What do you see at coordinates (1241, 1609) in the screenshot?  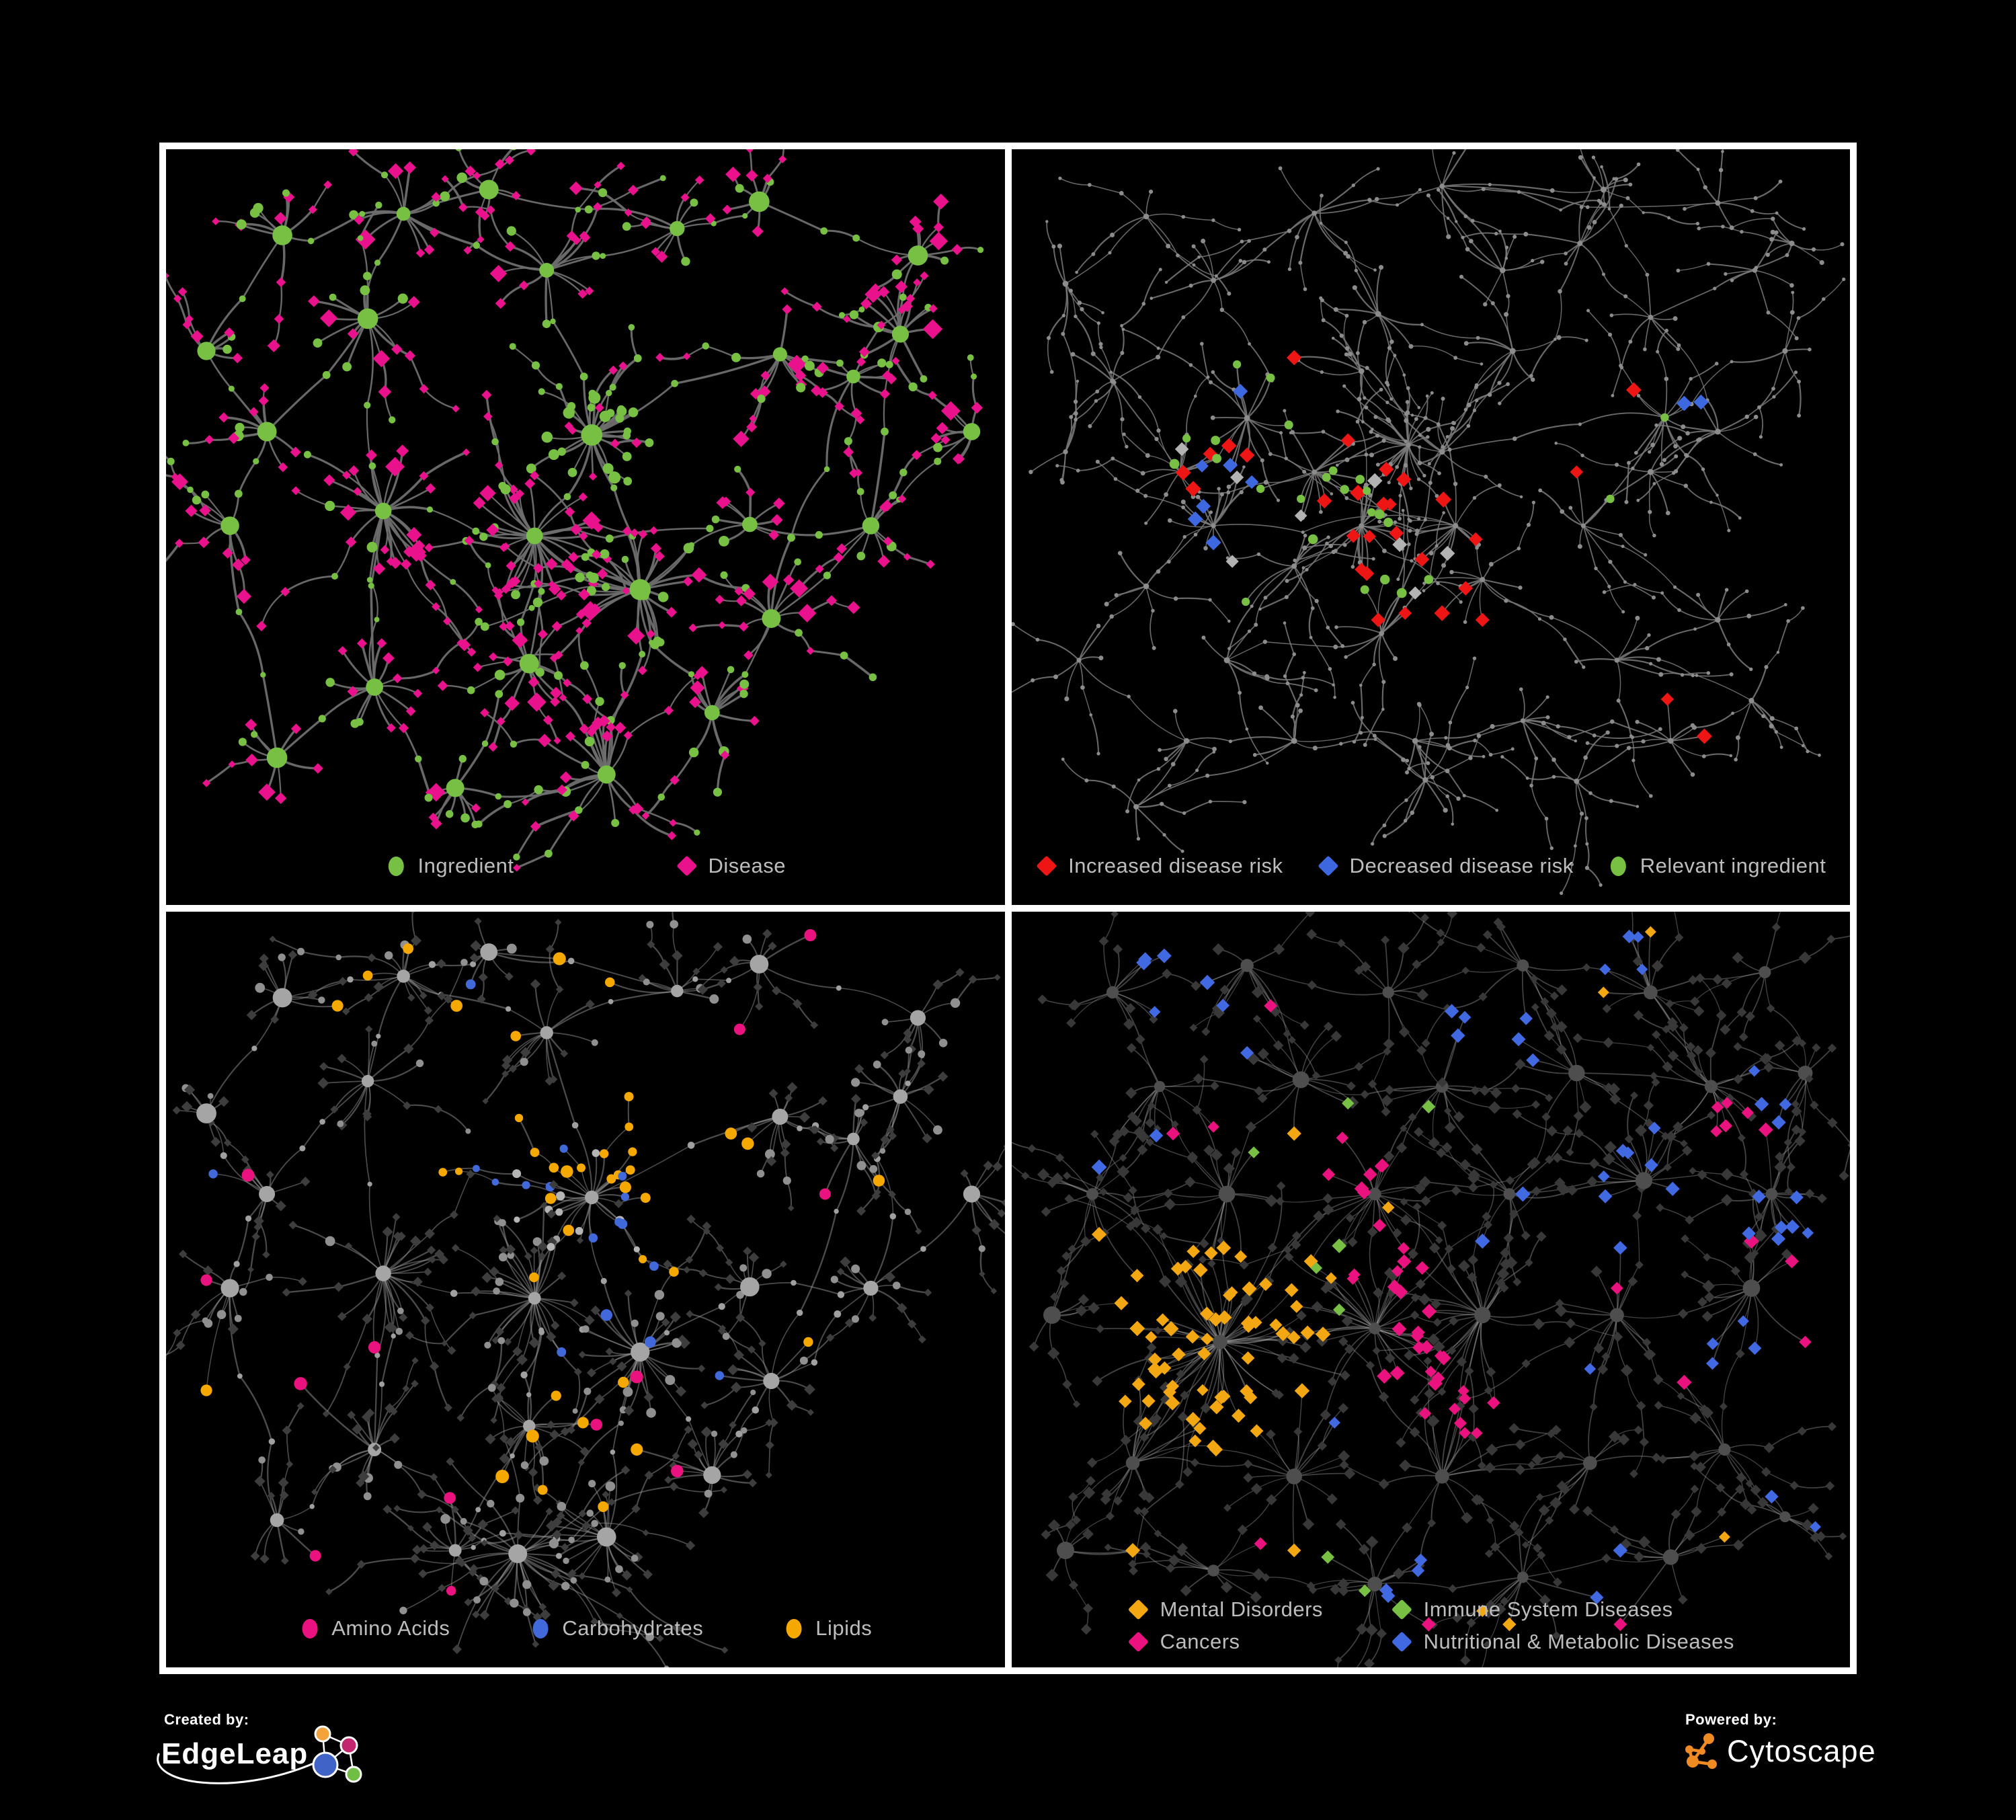 I see `legend-label: Mental Disorders` at bounding box center [1241, 1609].